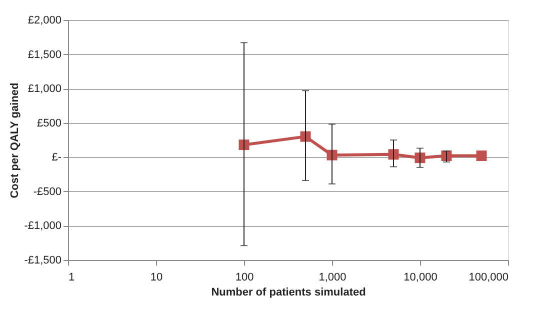 The height and width of the screenshot is (334, 545). What do you see at coordinates (156, 278) in the screenshot?
I see `x-tick-label: 10` at bounding box center [156, 278].